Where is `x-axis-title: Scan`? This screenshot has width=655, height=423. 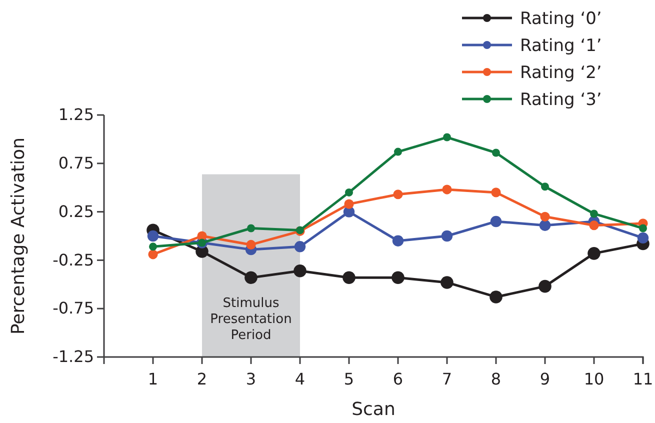
x-axis-title: Scan is located at coordinates (374, 409).